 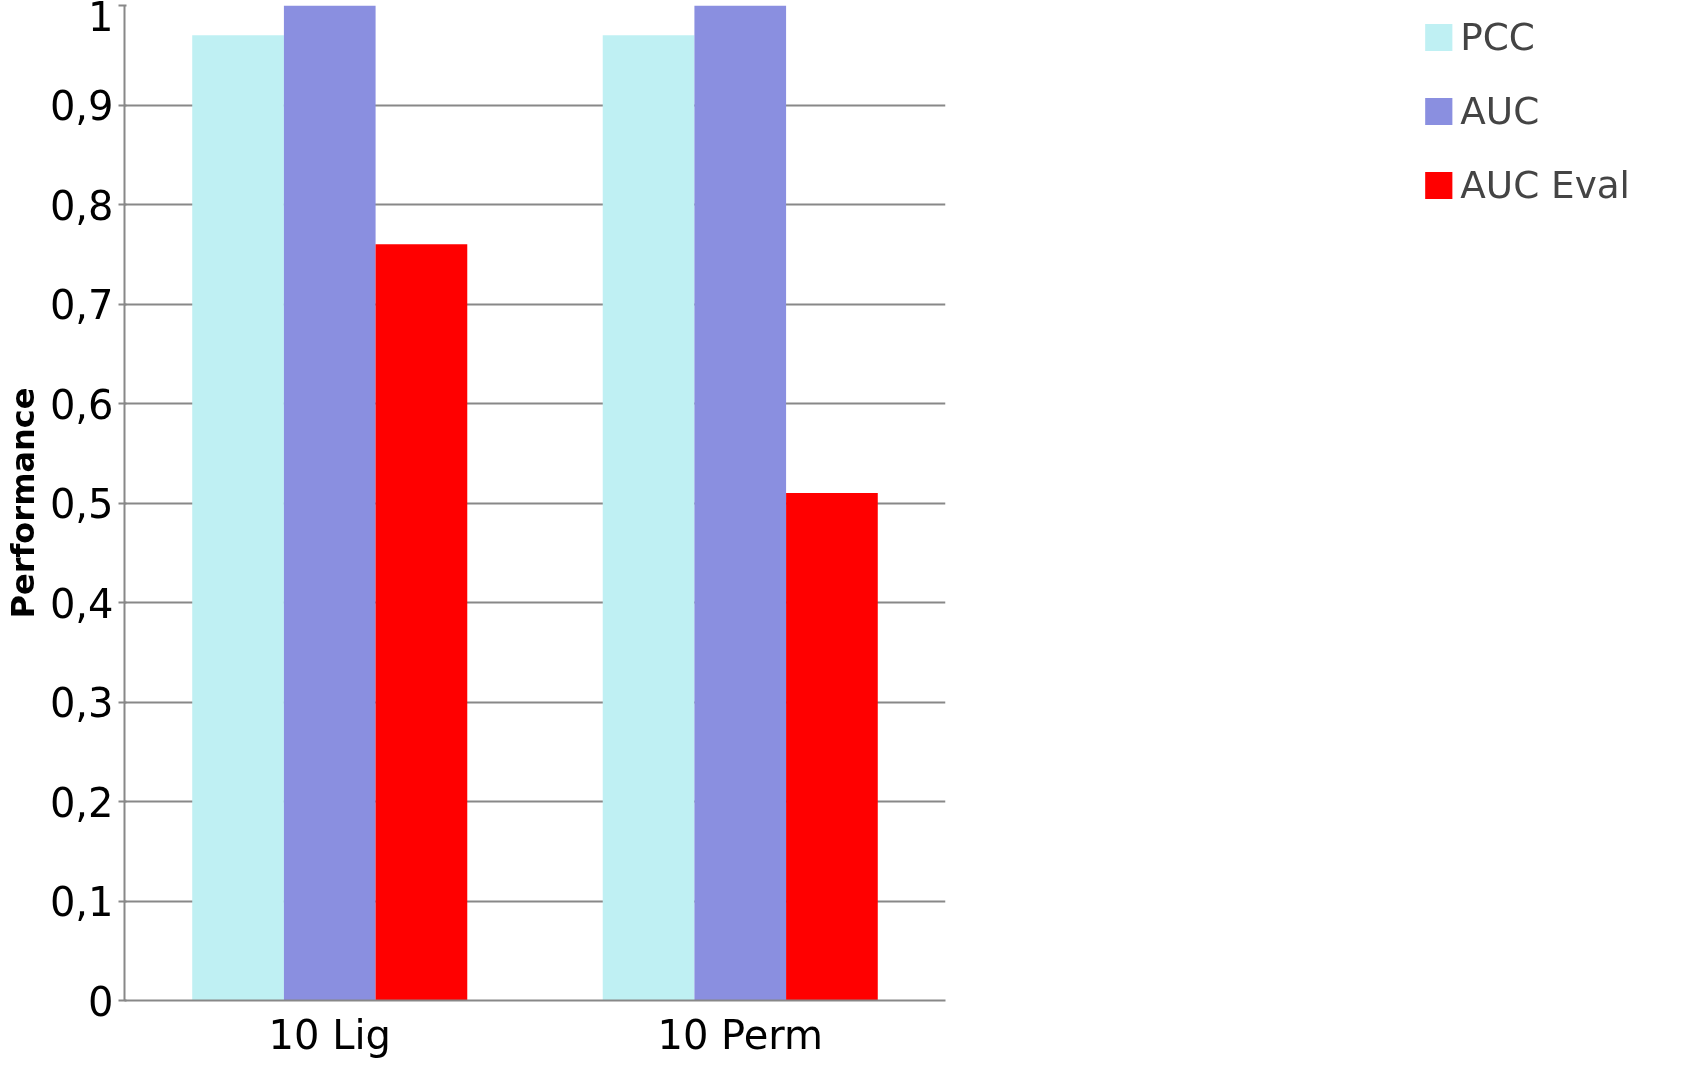 What do you see at coordinates (329, 1034) in the screenshot?
I see `x-tick-label: 10 Lig` at bounding box center [329, 1034].